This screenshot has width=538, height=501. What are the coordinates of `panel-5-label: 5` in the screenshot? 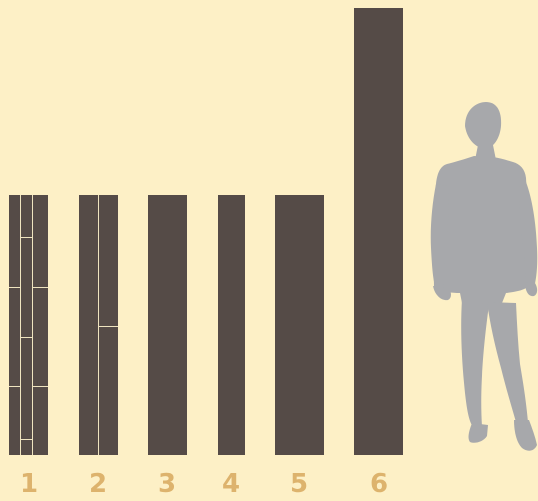 It's located at (299, 484).